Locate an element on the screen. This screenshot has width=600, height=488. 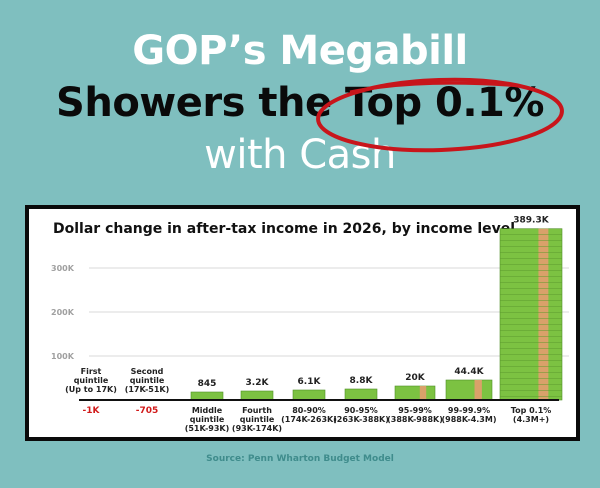
x-category-label: Top 0.1% is located at coordinates (531, 410).